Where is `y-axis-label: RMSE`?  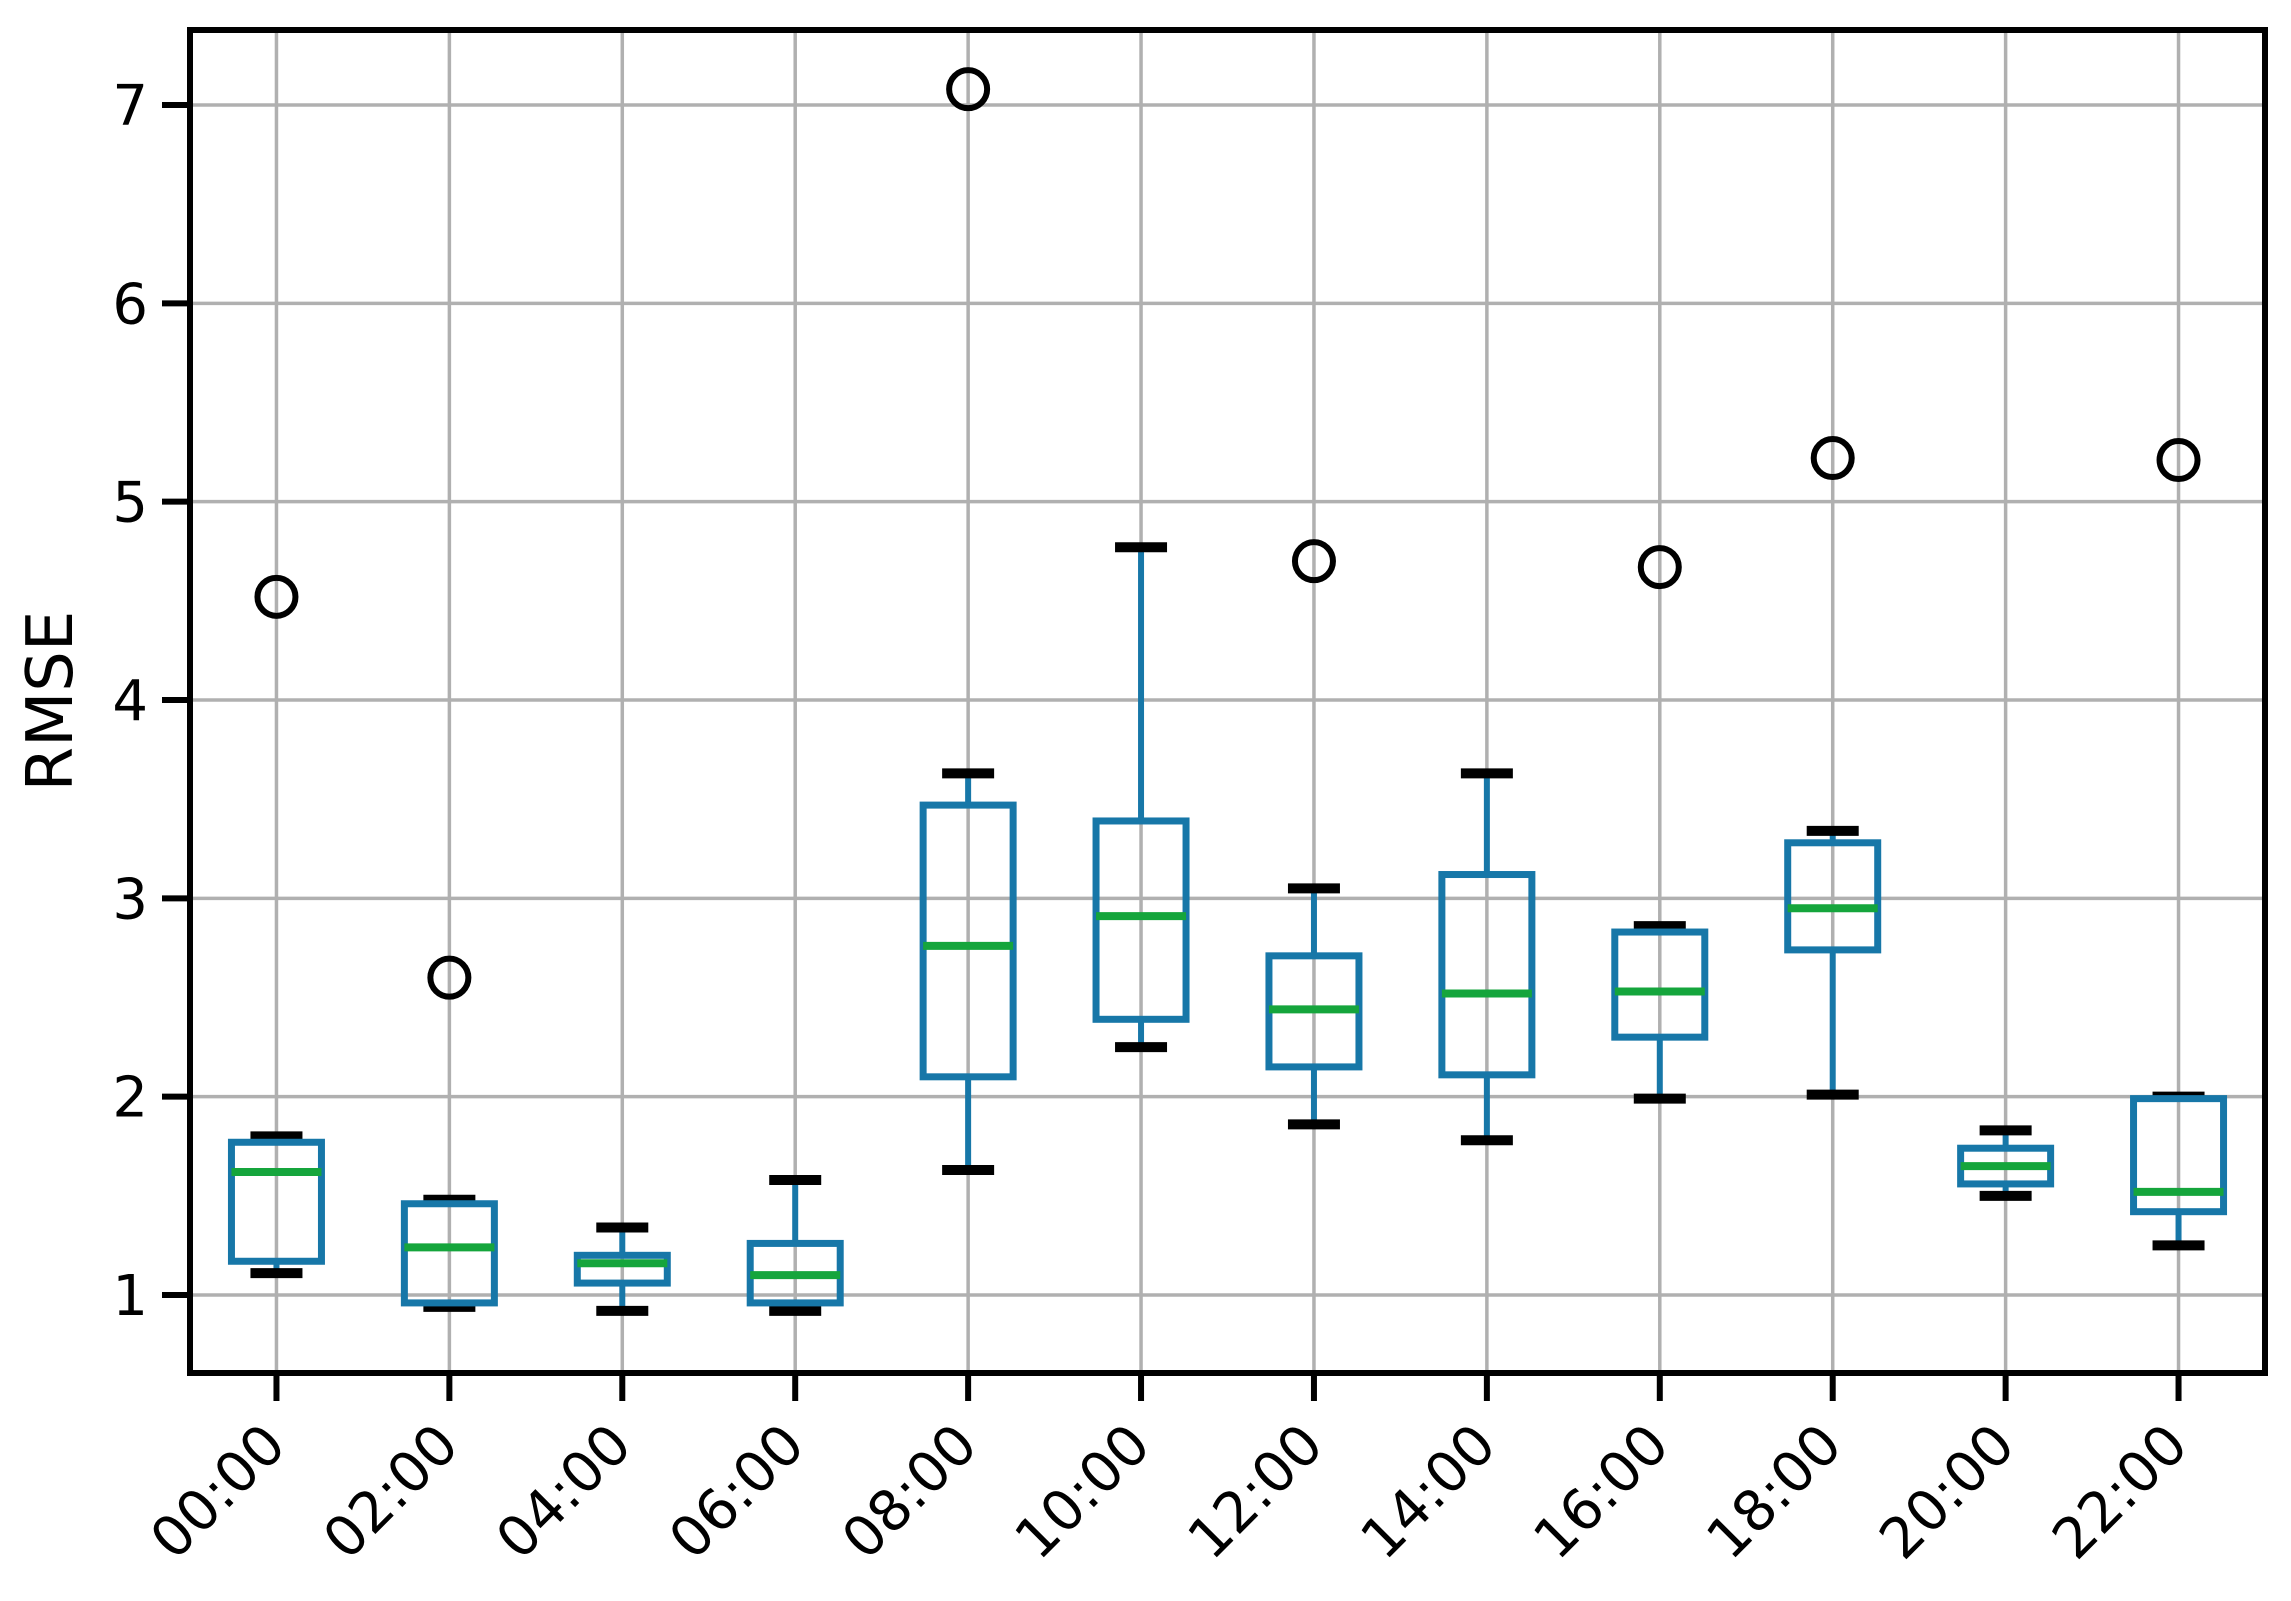 y-axis-label: RMSE is located at coordinates (51, 701).